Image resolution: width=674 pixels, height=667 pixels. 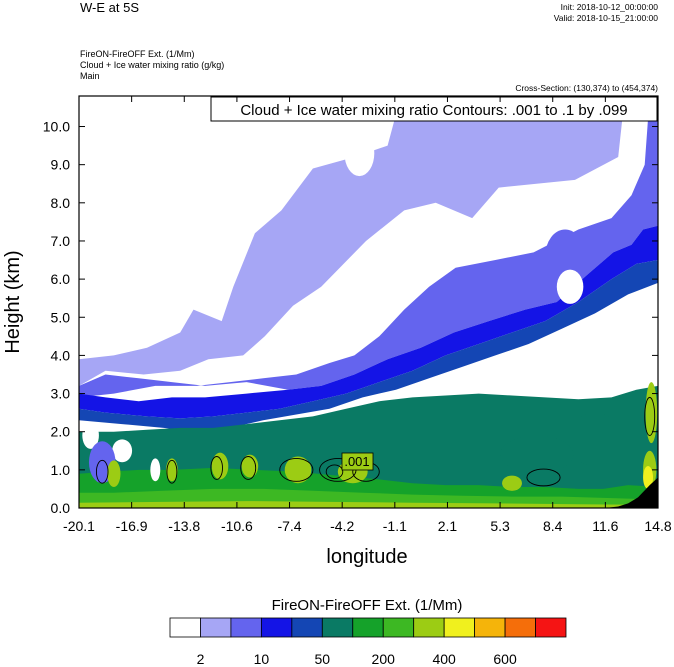 What do you see at coordinates (61, 432) in the screenshot?
I see `y-tick-label: 2.0` at bounding box center [61, 432].